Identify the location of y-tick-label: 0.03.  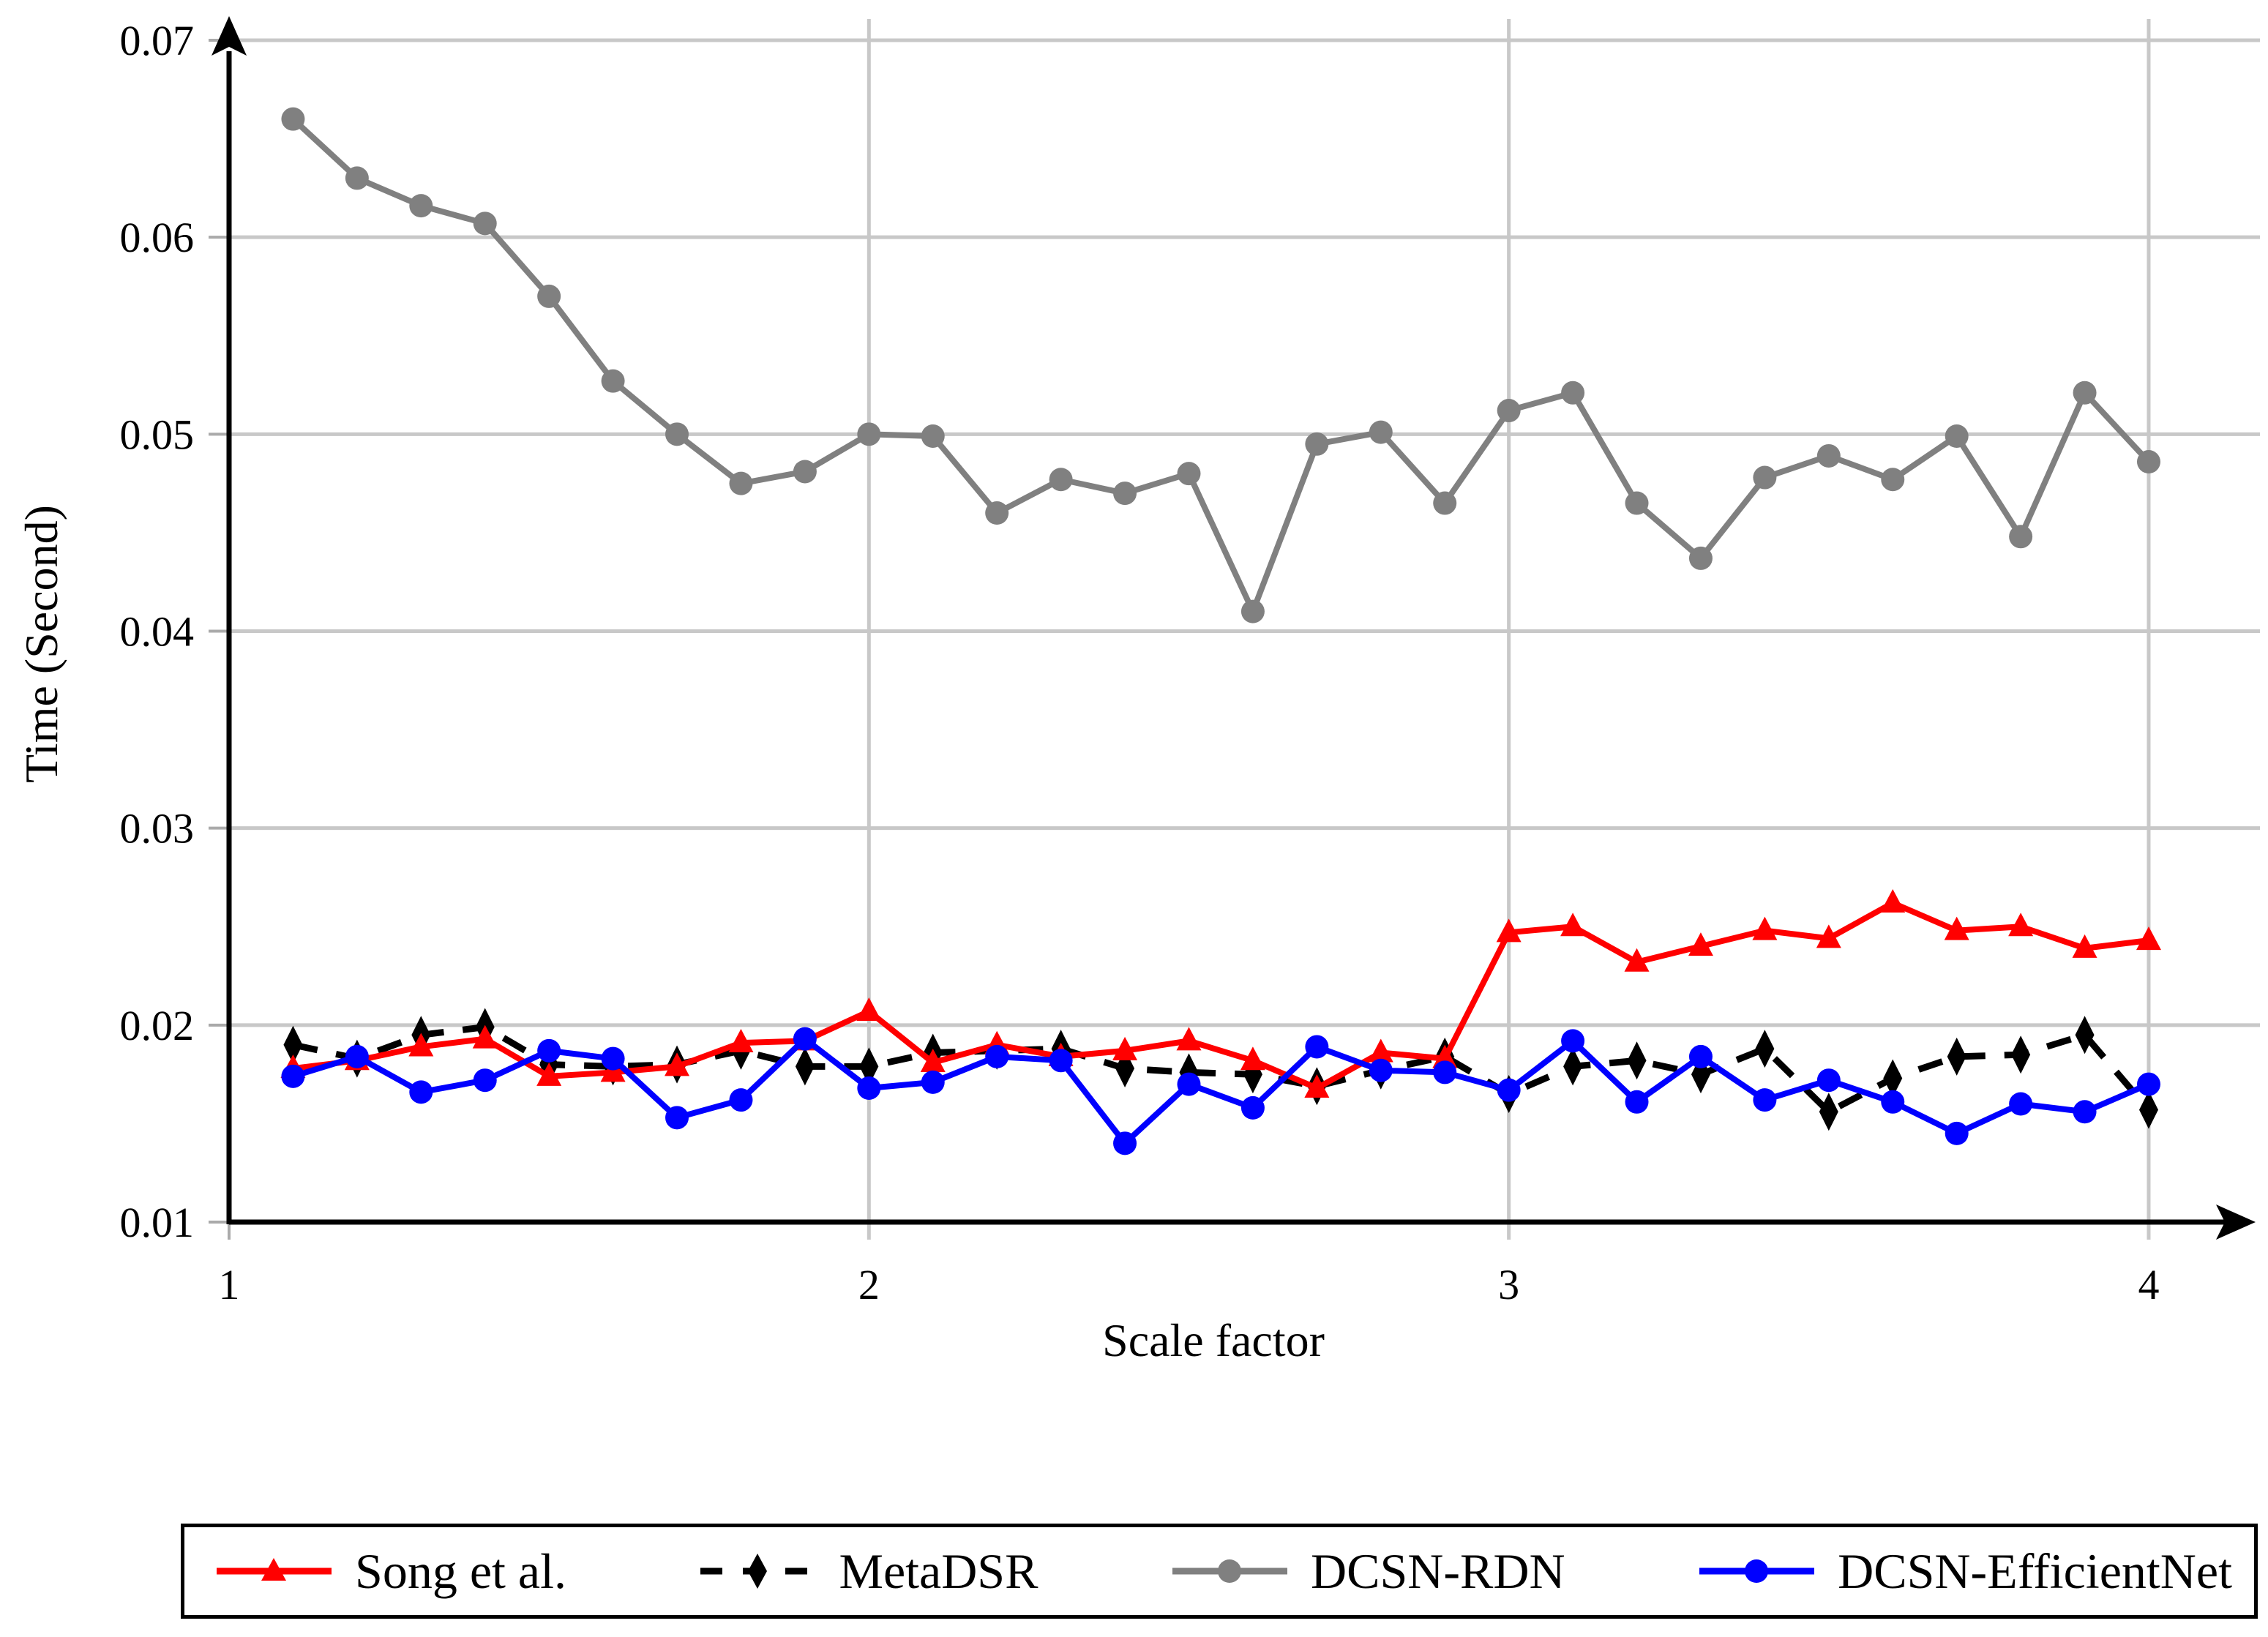
(157, 829).